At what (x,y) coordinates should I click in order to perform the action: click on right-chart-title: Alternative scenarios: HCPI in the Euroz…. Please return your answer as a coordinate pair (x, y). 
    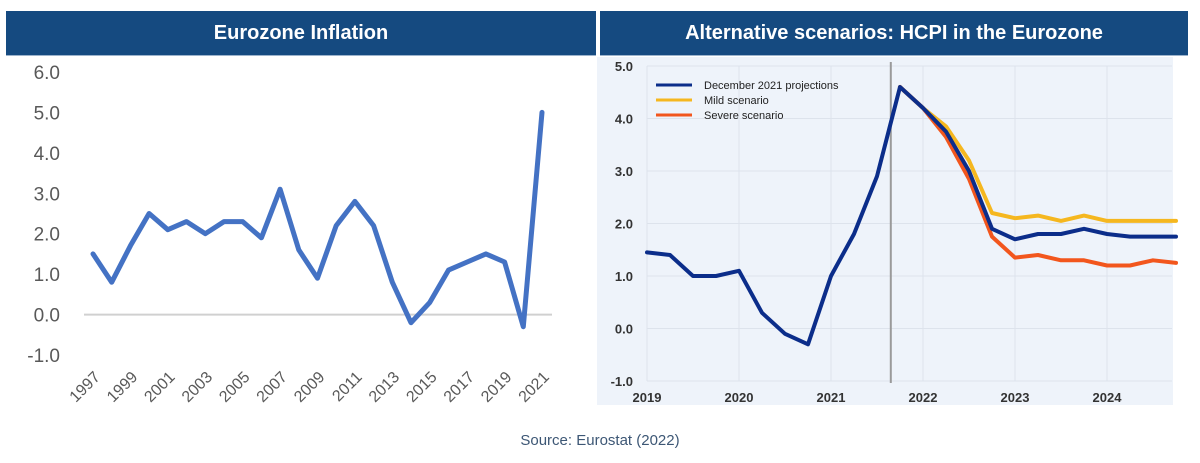
    Looking at the image, I should click on (894, 32).